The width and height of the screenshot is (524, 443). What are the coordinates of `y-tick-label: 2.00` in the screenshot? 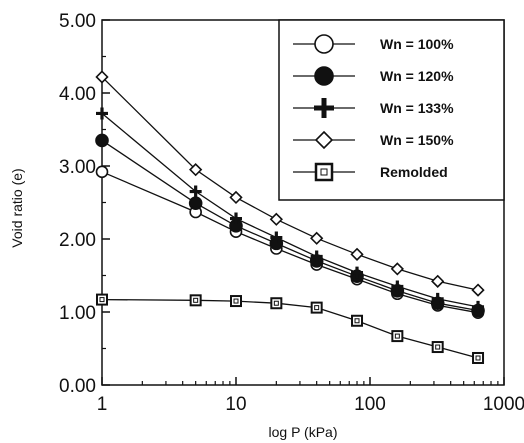 It's located at (77, 240).